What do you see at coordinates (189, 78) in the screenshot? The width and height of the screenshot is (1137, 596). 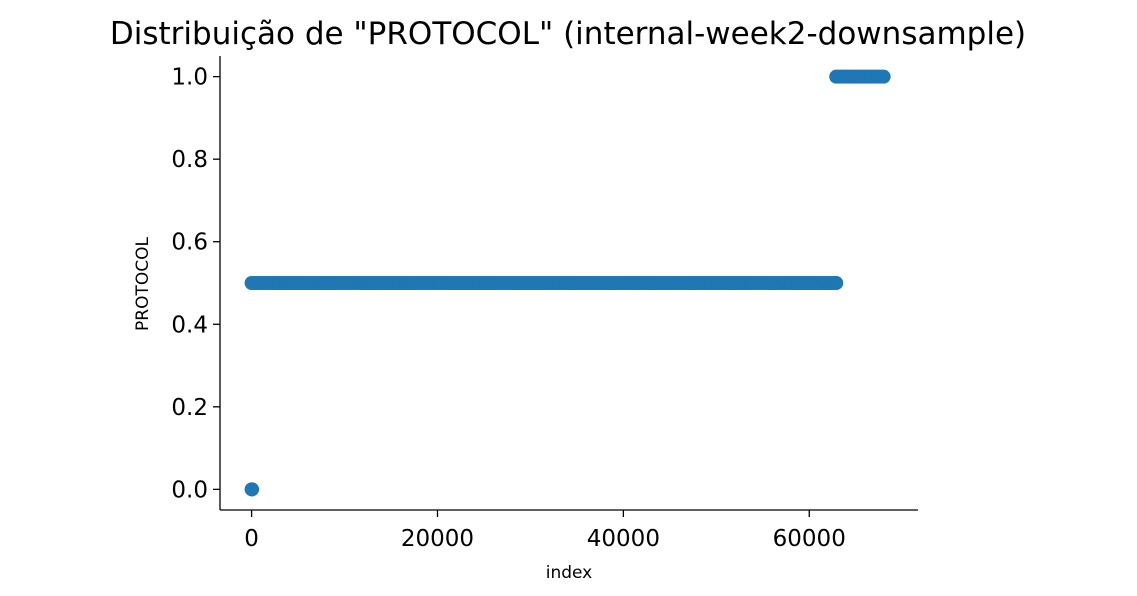 I see `y-tick-label: 1.0` at bounding box center [189, 78].